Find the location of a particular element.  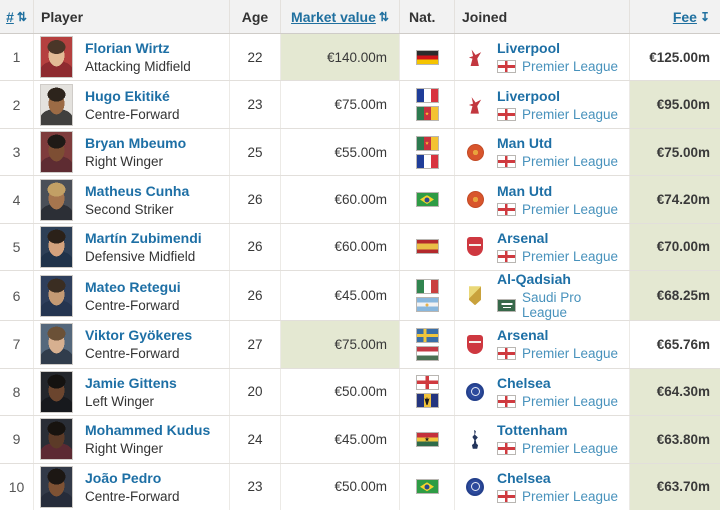

rank-cell: 8 is located at coordinates (17, 392).